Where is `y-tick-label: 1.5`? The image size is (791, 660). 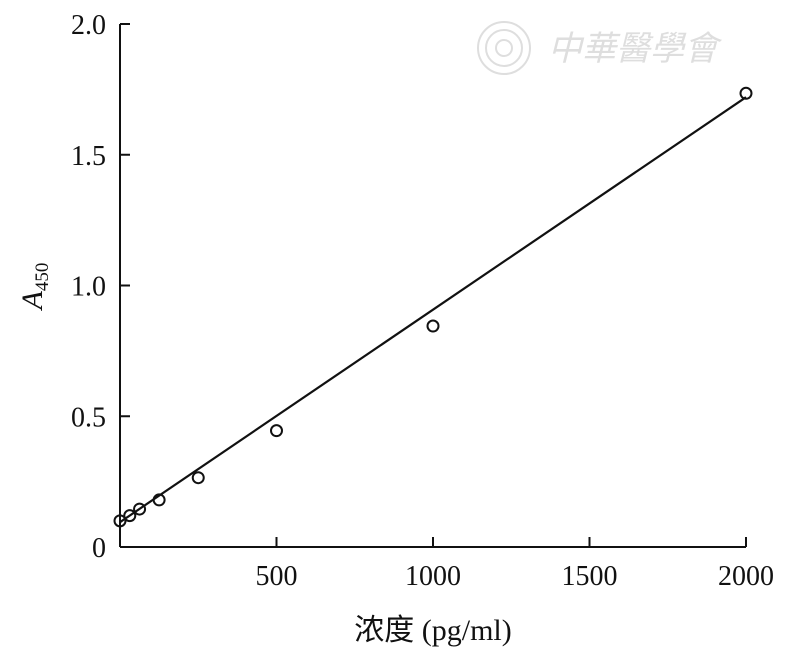
y-tick-label: 1.5 is located at coordinates (88, 156).